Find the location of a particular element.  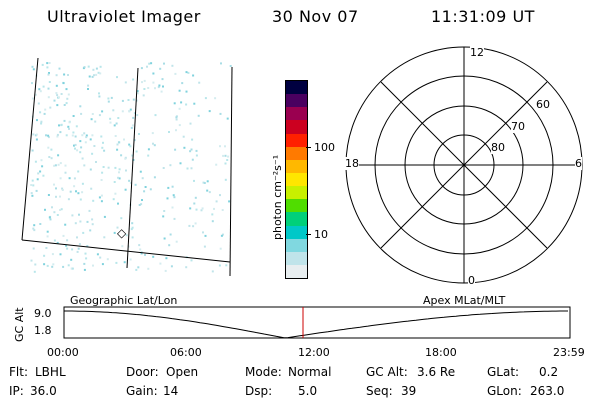

mlt-label-12: 12 is located at coordinates (477, 52).